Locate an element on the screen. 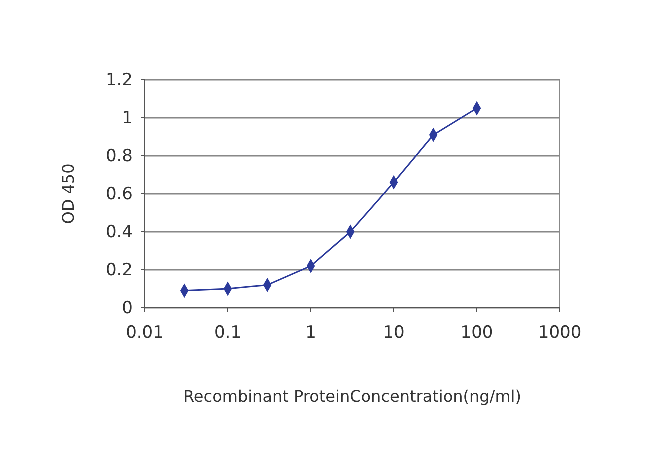 This screenshot has width=650, height=466. x-tick-label: 0.1 is located at coordinates (228, 333).